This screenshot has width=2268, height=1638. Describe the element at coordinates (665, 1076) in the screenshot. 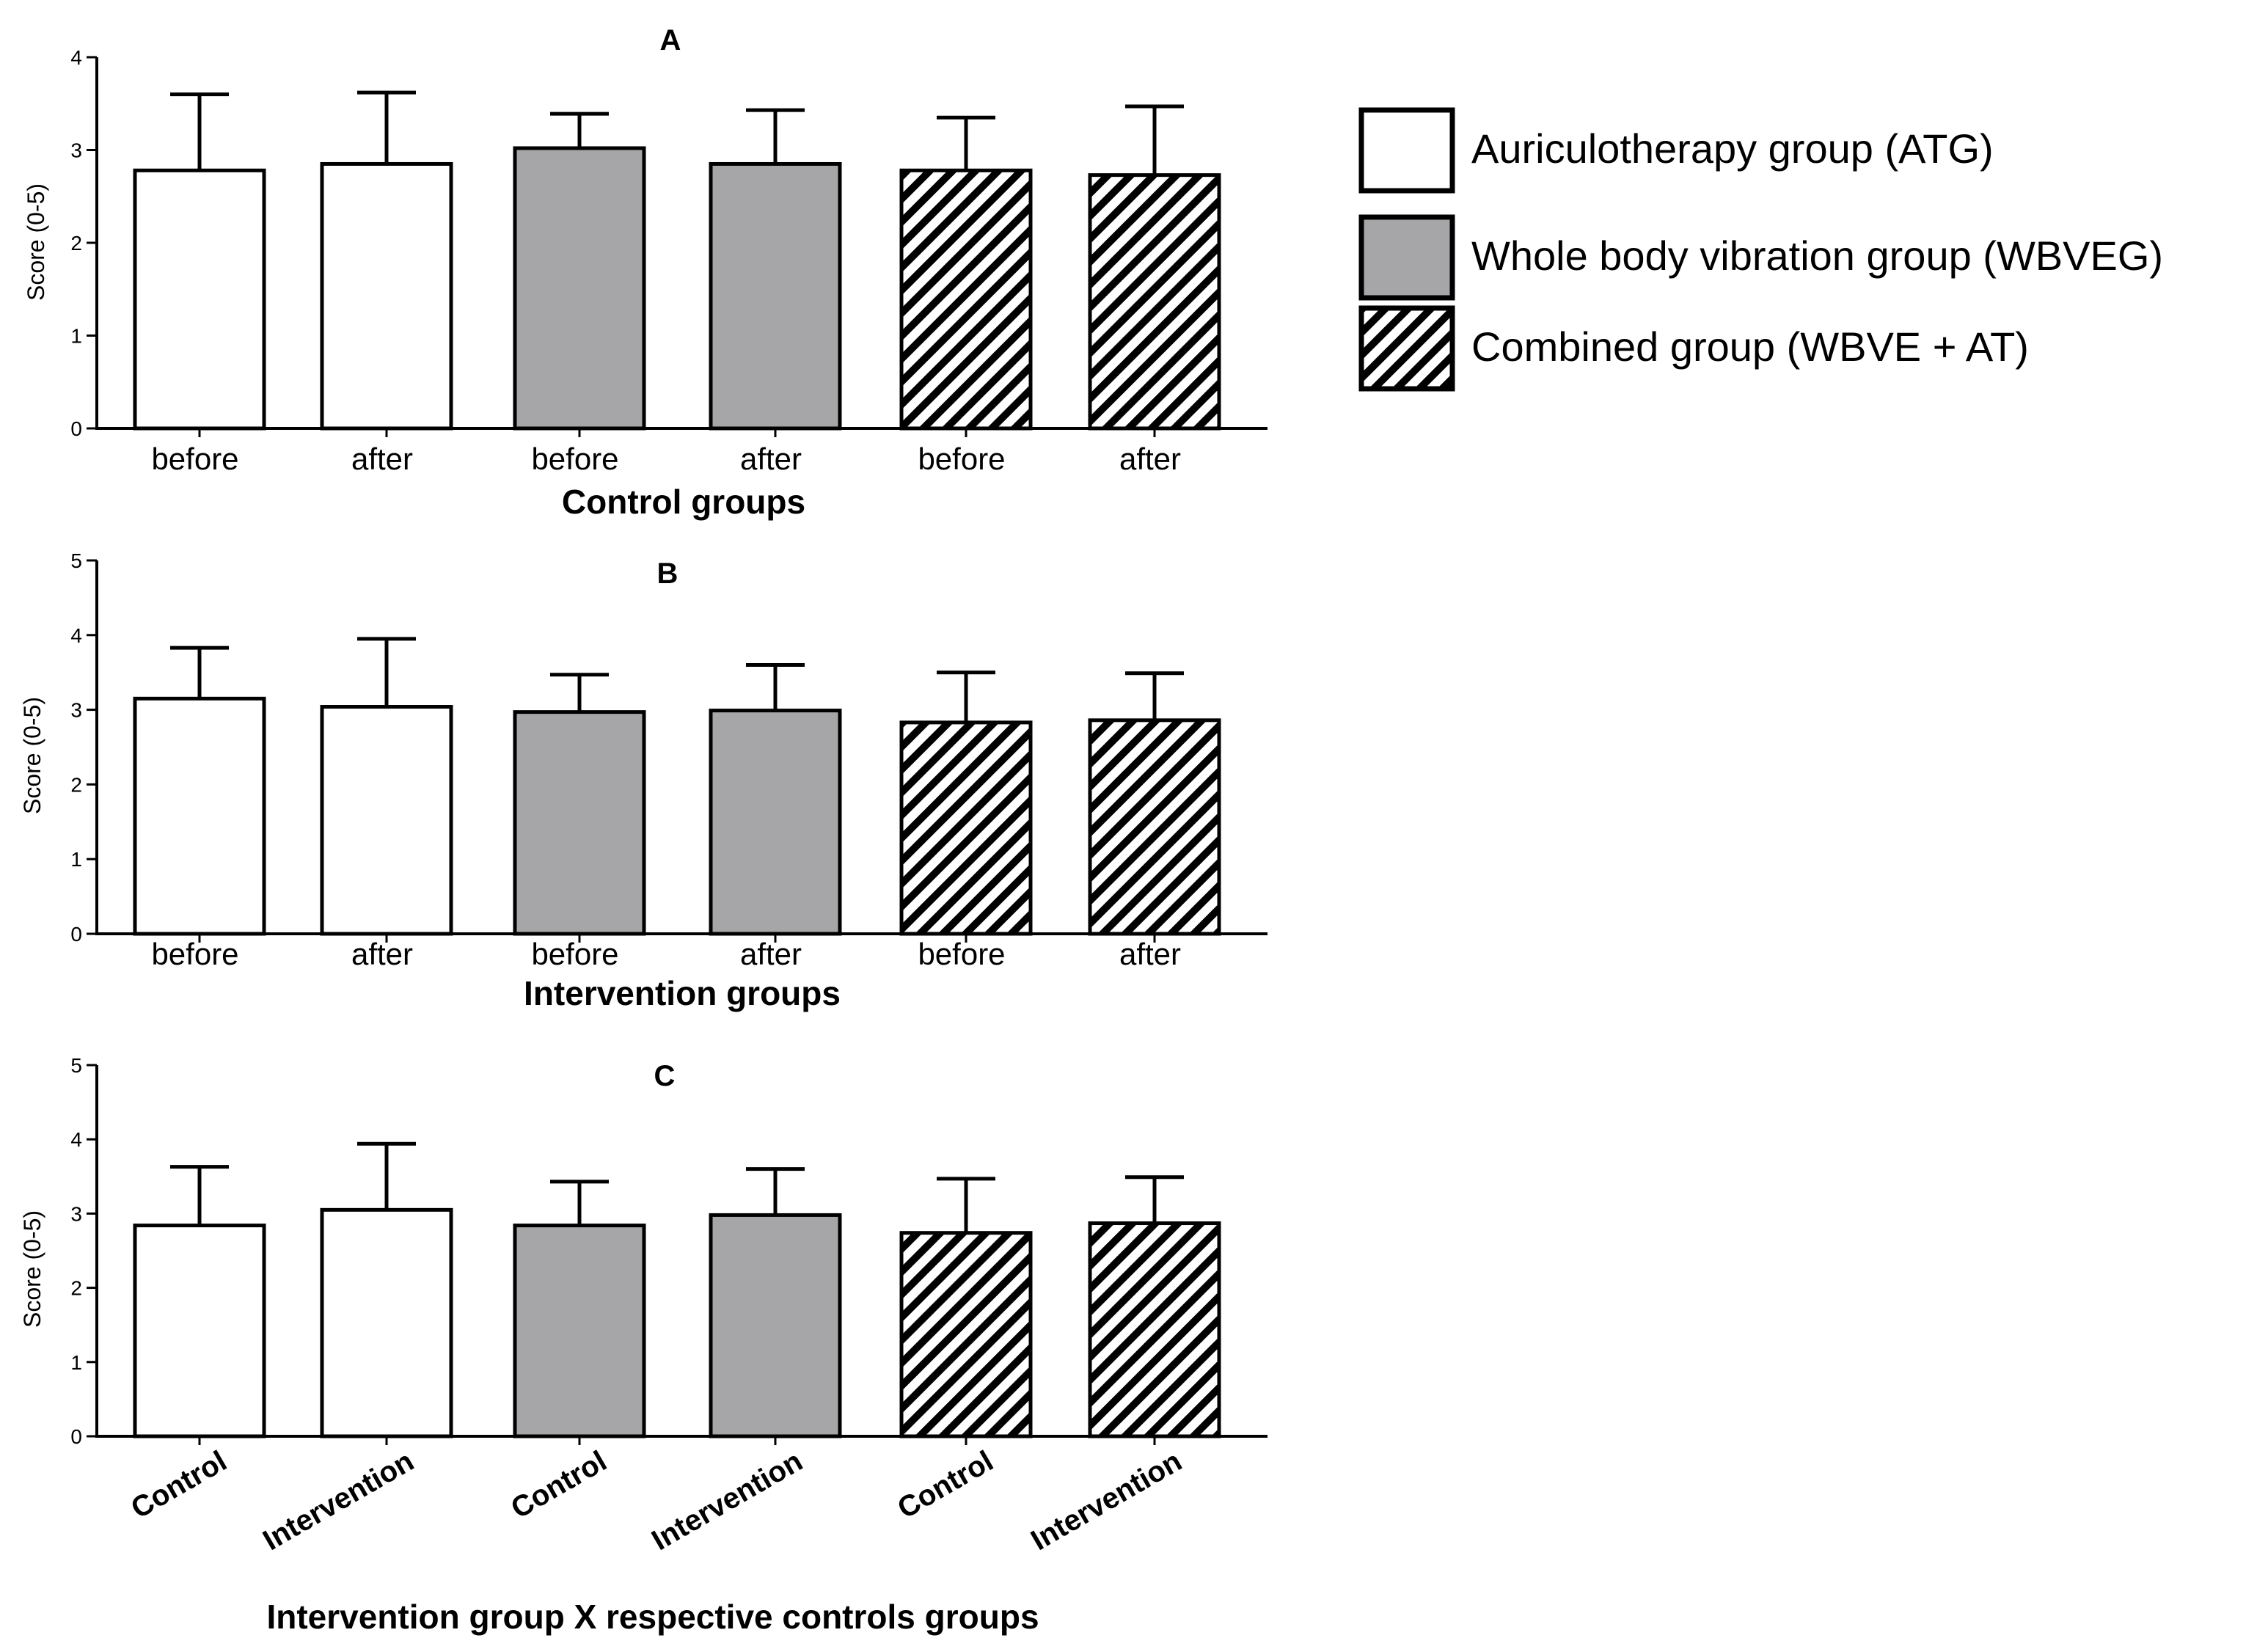

I see `panel-title: C` at that location.